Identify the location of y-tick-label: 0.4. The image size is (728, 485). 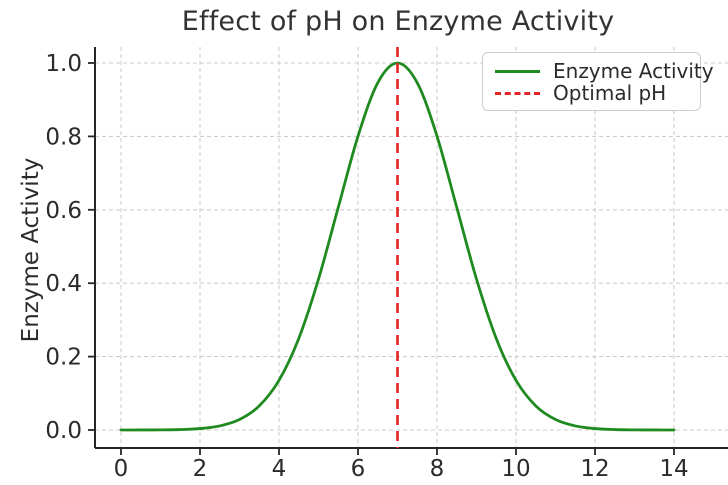
(63, 284).